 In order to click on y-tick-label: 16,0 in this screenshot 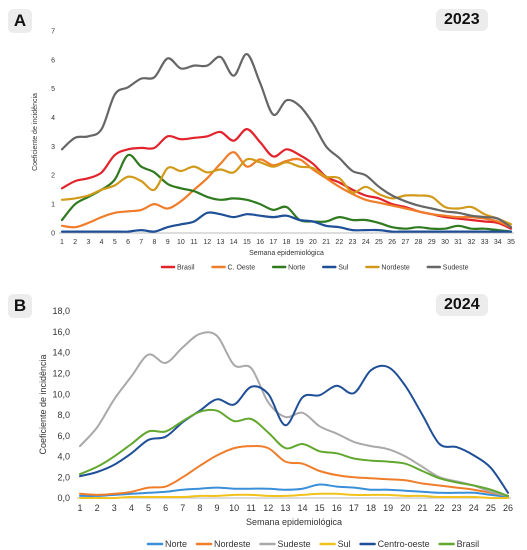, I will do `click(61, 332)`.